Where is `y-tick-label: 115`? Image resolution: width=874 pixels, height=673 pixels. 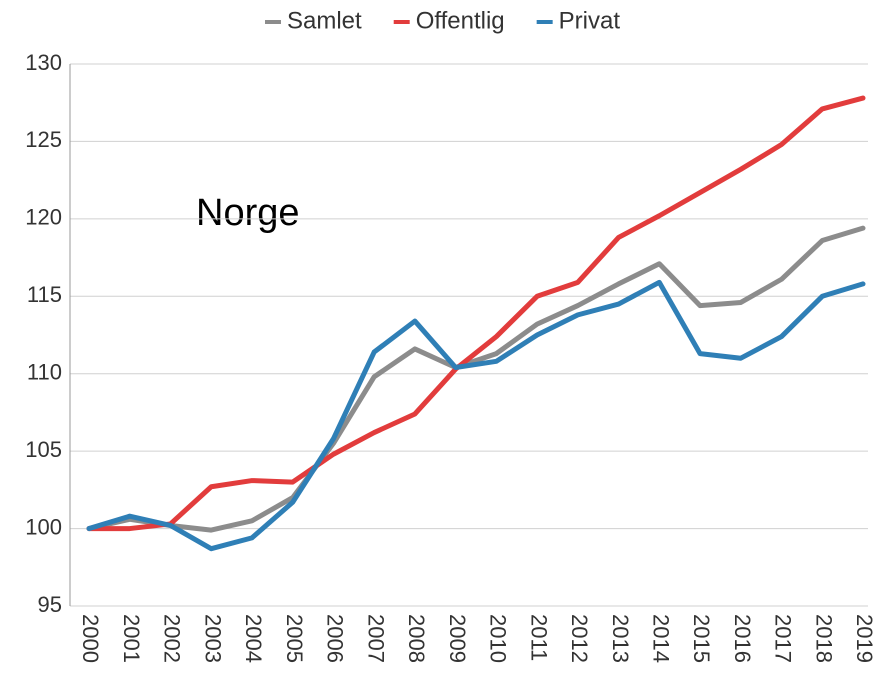 y-tick-label: 115 is located at coordinates (44, 294).